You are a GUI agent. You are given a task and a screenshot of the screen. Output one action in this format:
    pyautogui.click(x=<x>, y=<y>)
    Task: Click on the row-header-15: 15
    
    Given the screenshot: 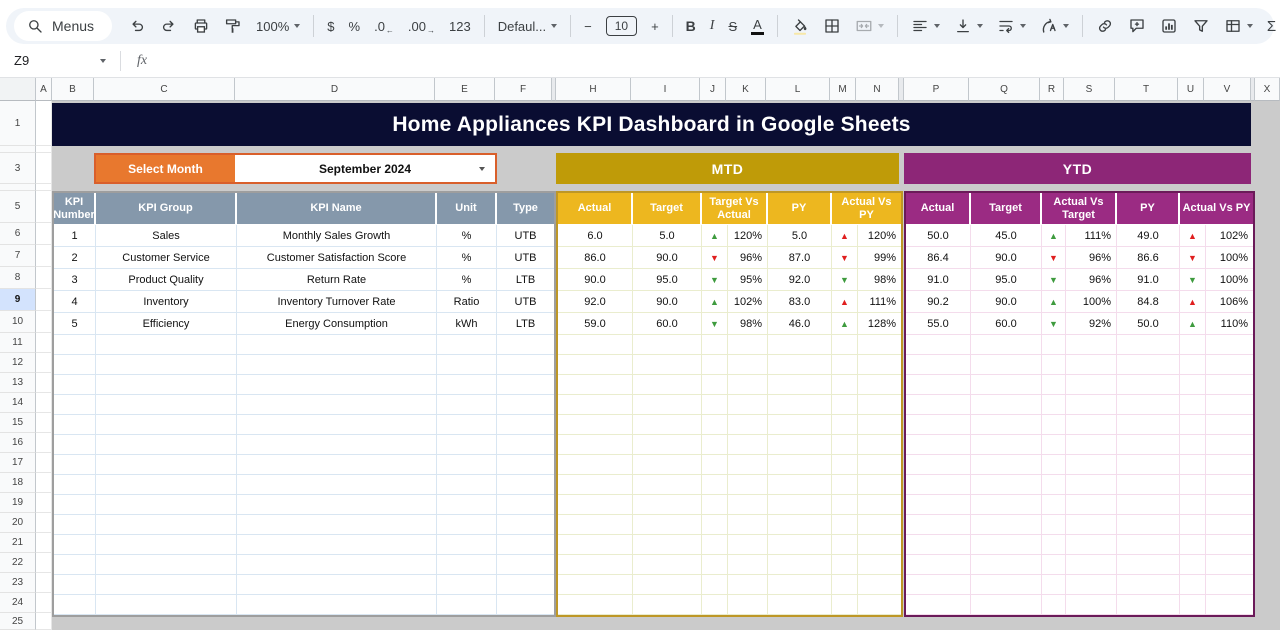 What is the action you would take?
    pyautogui.click(x=18, y=423)
    